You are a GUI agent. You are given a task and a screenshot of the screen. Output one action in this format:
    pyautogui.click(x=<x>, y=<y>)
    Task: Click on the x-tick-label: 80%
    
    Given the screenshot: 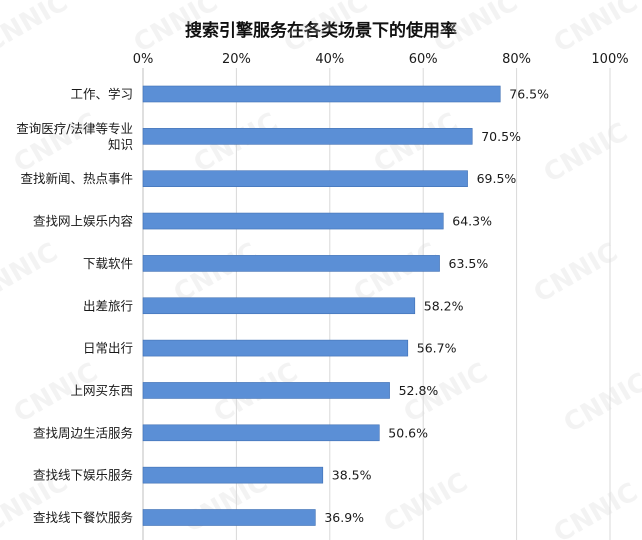 What is the action you would take?
    pyautogui.click(x=516, y=59)
    